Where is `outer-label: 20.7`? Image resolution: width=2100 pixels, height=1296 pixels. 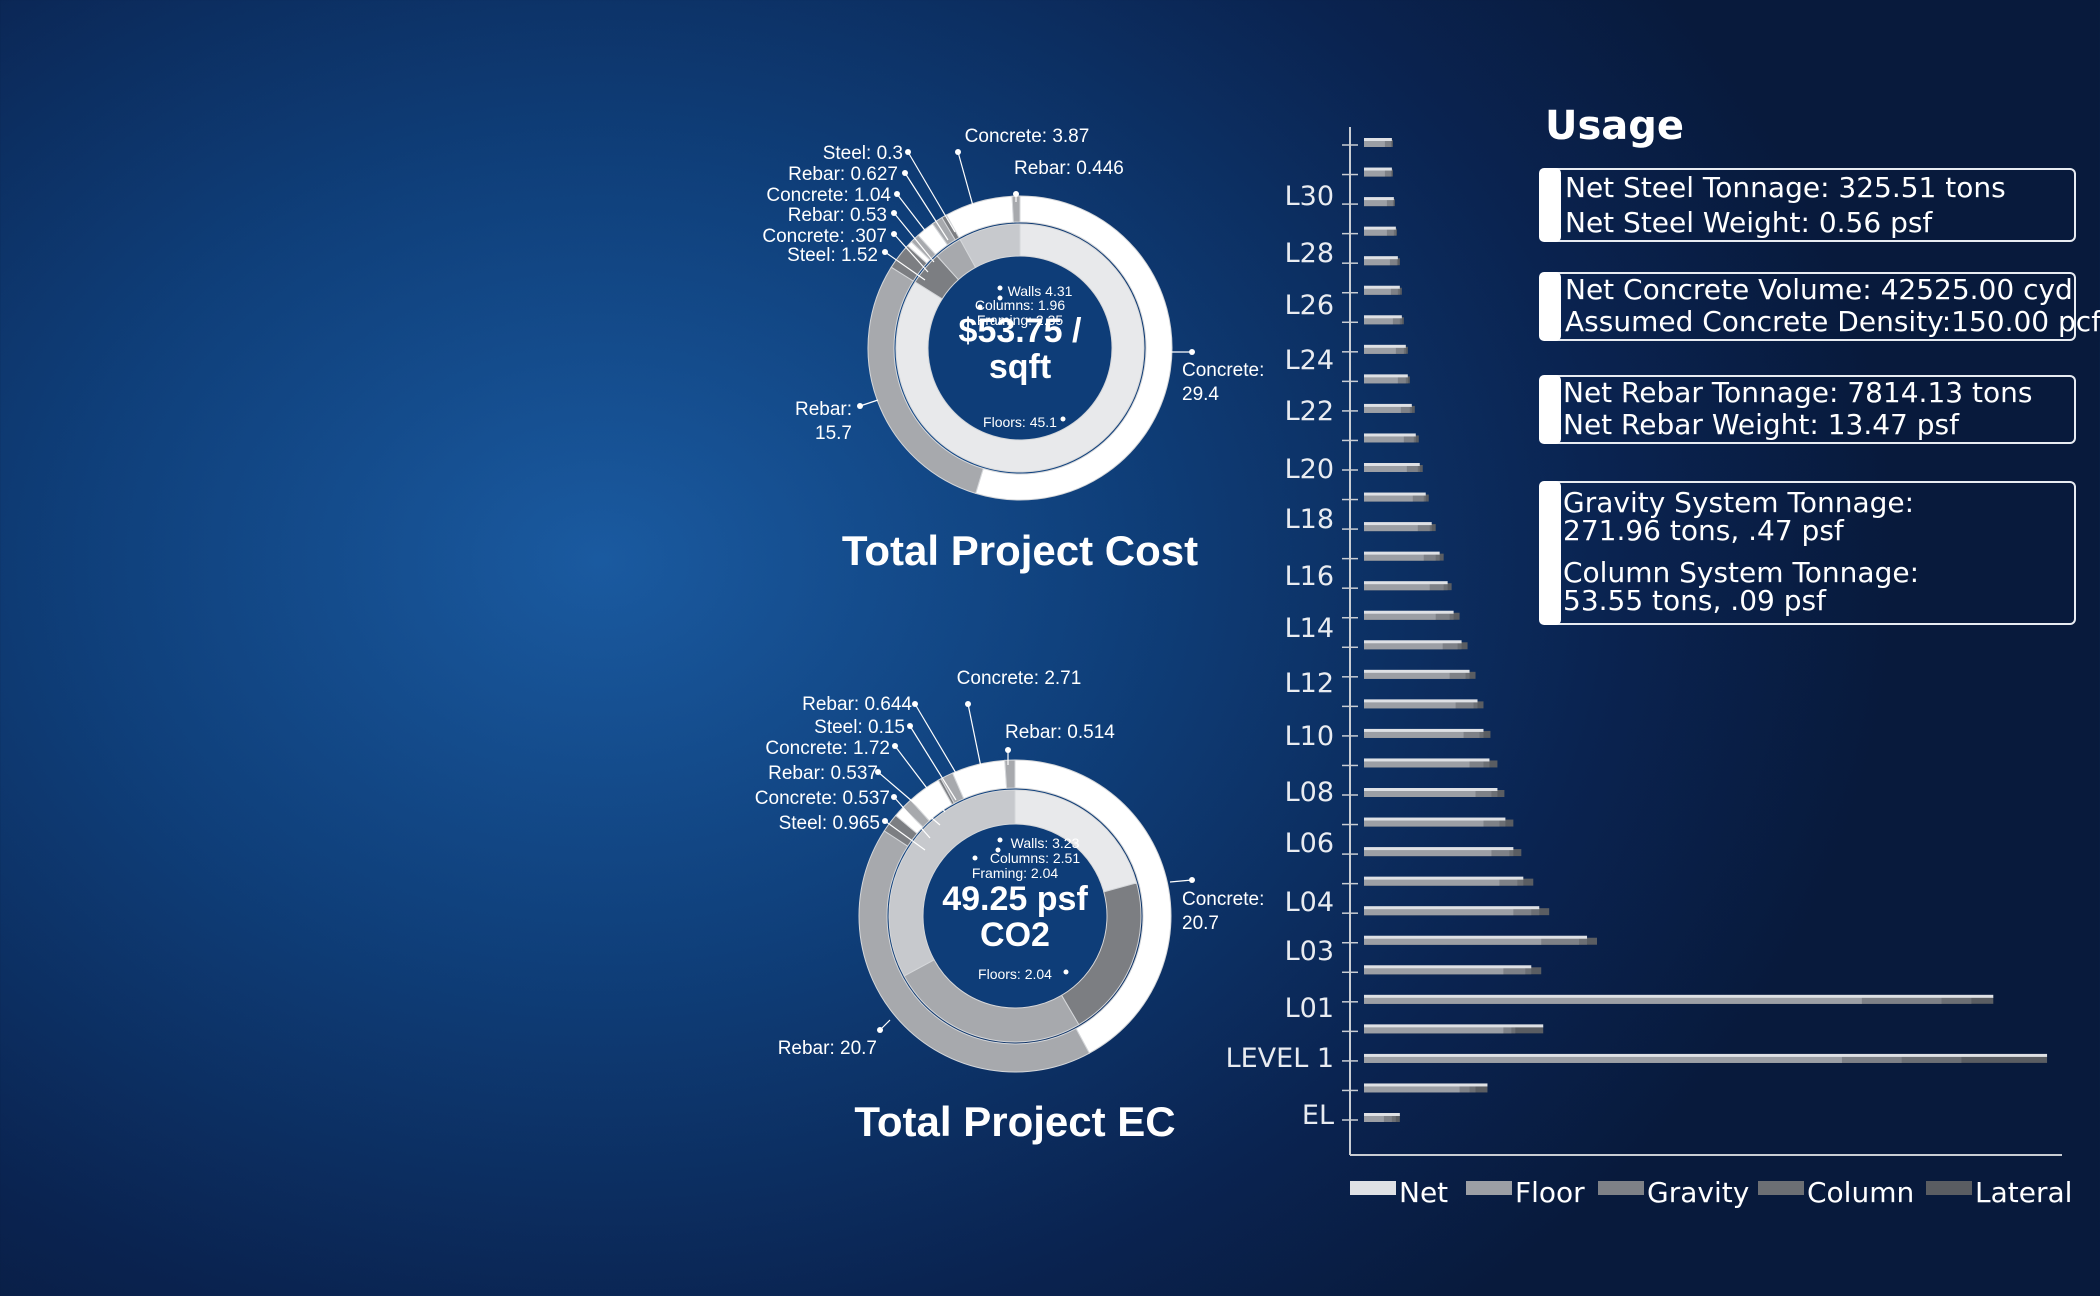
outer-label: 20.7 is located at coordinates (1200, 923).